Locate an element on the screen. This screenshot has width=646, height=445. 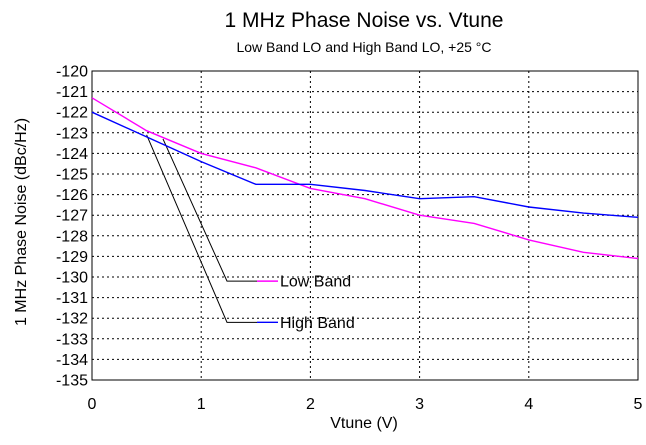
x-tick-label: 2 is located at coordinates (310, 404).